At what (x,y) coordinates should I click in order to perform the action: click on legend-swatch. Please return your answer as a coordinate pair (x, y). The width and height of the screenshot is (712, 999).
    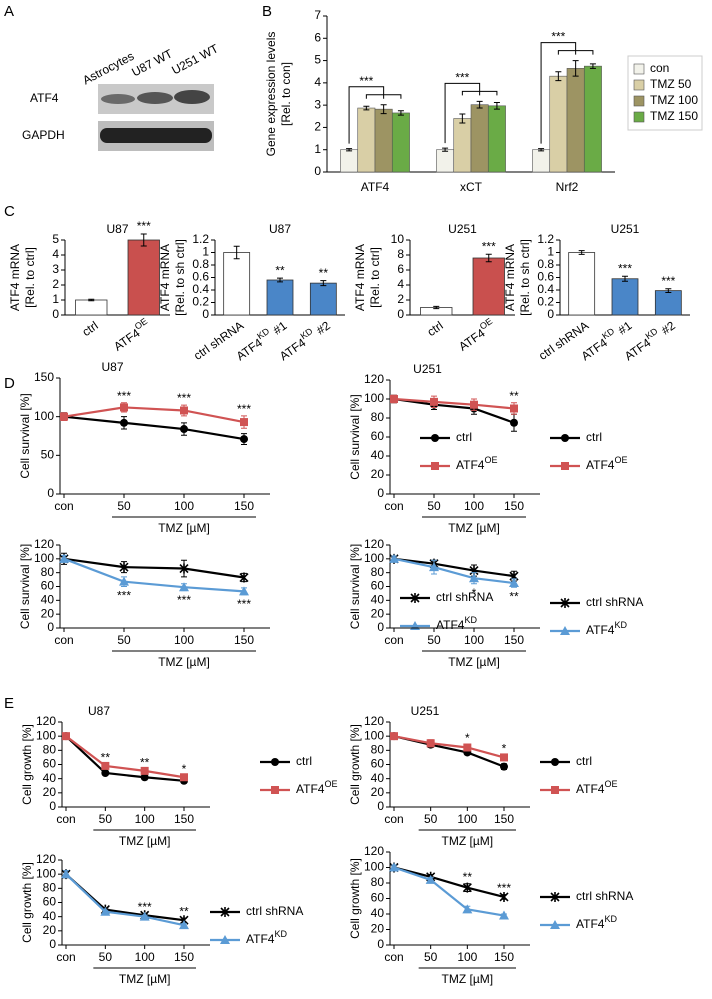
    Looking at the image, I should click on (639, 101).